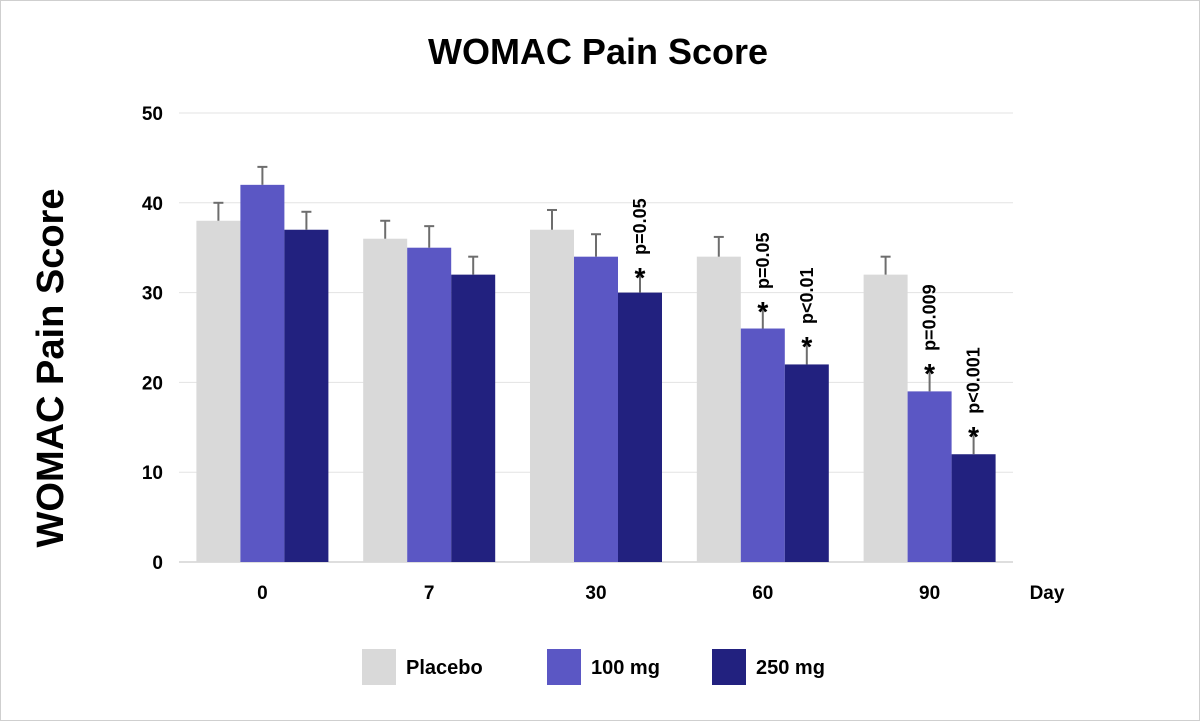 This screenshot has width=1200, height=722. I want to click on significance-annotations: * p=0.05 * p=0.05 * p<0.01 * p=0.009 * p<0.001, so click(807, 324).